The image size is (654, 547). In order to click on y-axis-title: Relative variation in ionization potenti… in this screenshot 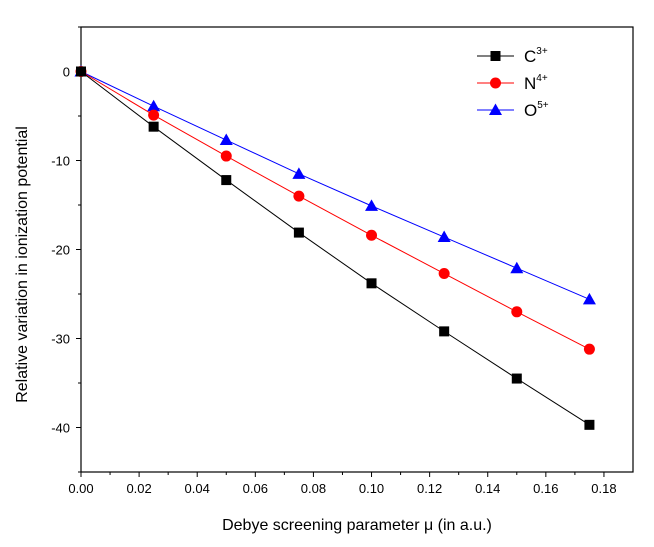, I will do `click(22, 264)`.